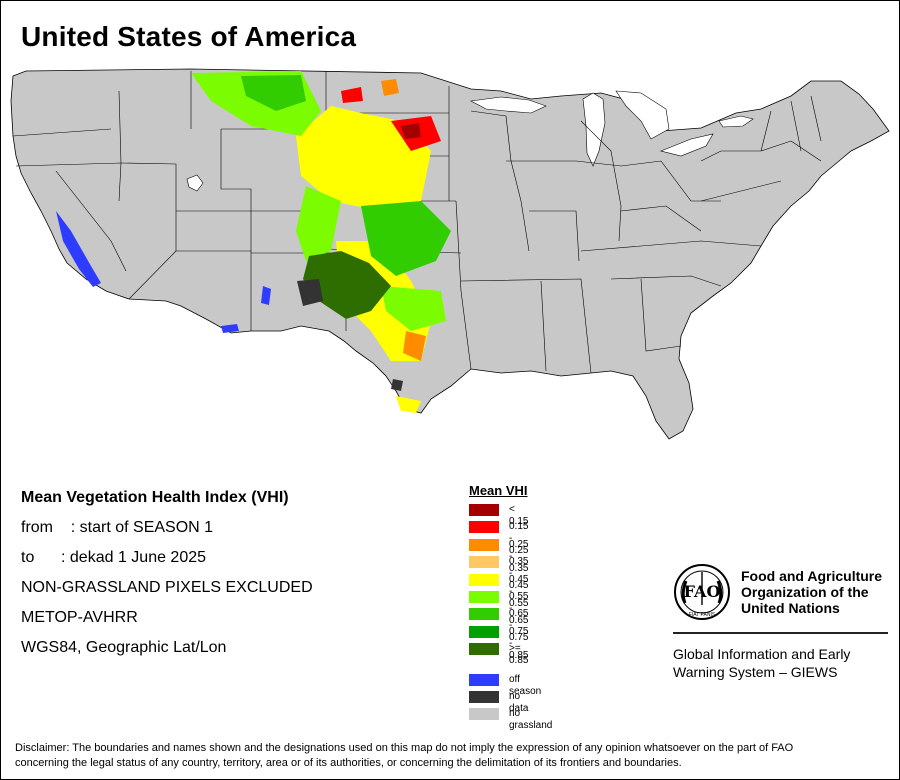  Describe the element at coordinates (525, 685) in the screenshot. I see `legend-label: off season` at that location.